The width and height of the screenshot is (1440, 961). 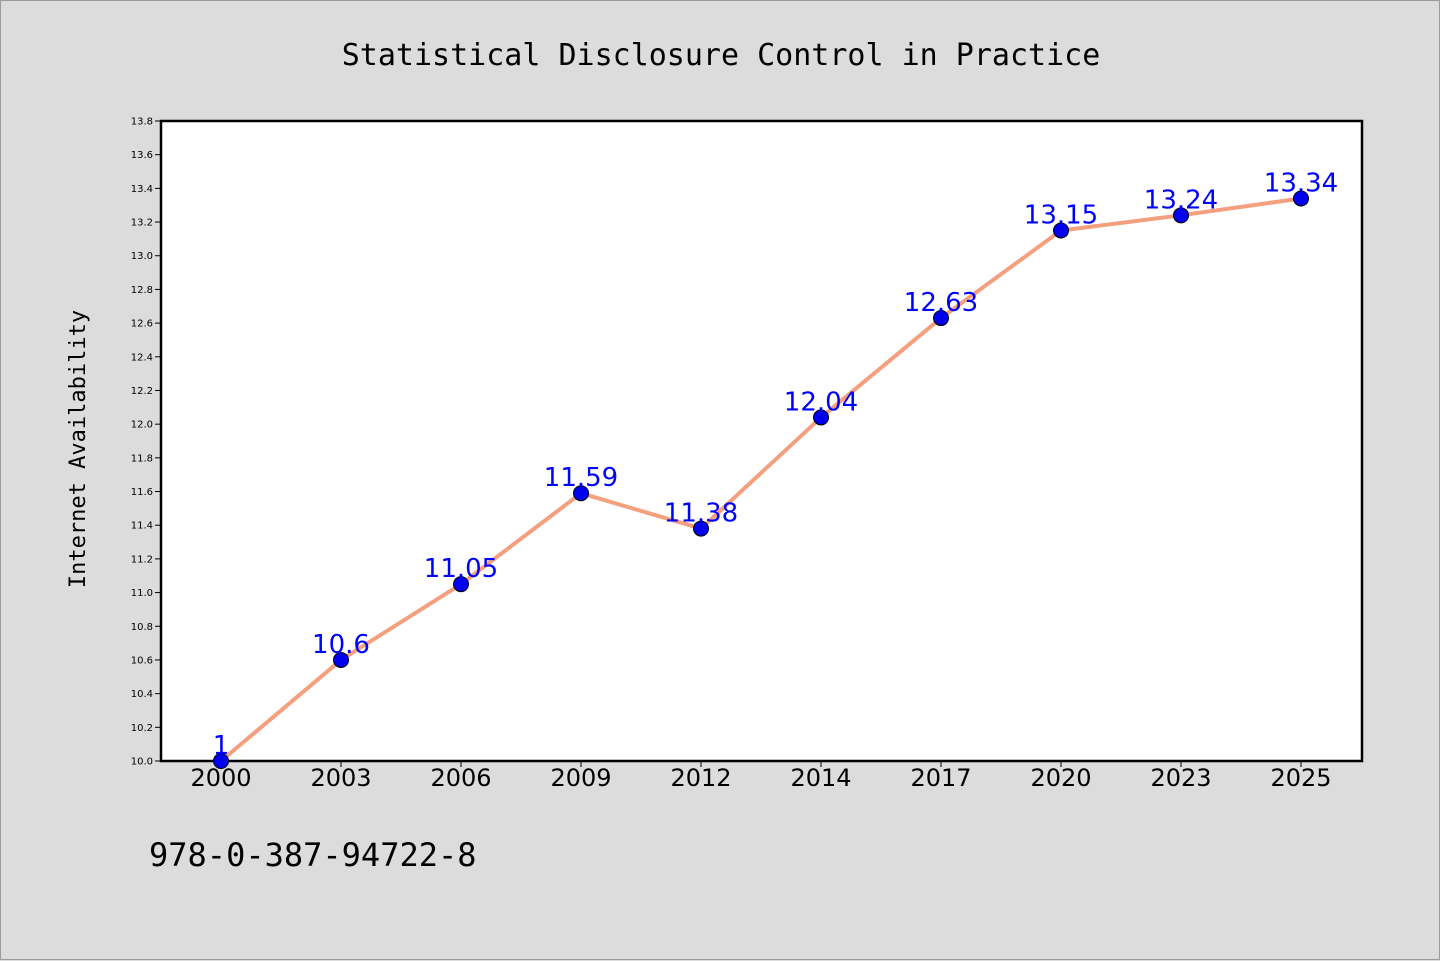 What do you see at coordinates (78, 449) in the screenshot?
I see `y-axis-label: Internet Availability` at bounding box center [78, 449].